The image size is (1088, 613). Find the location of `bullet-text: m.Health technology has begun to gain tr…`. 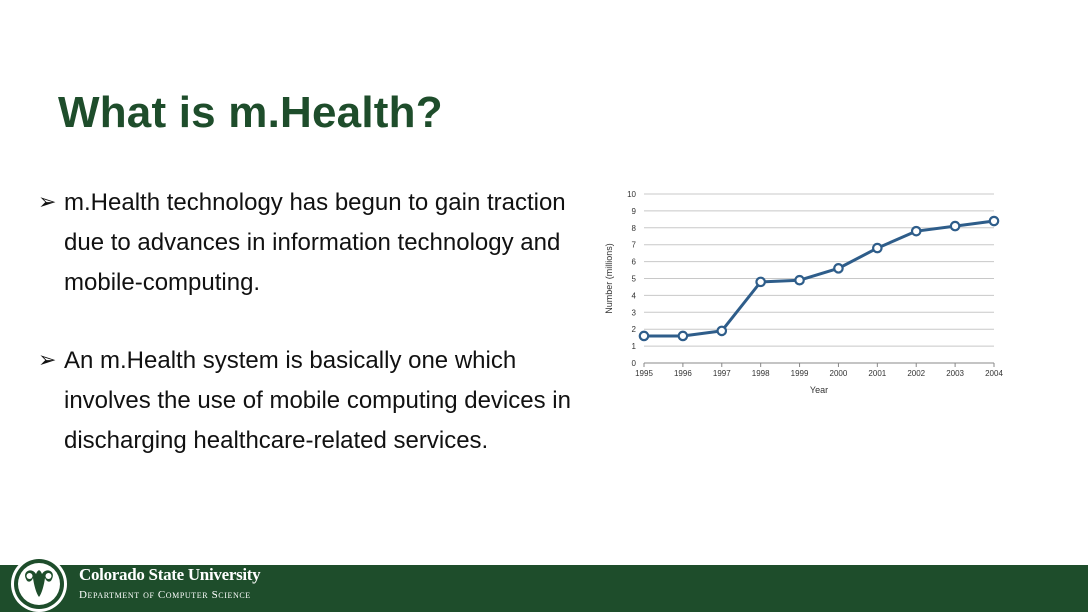

bullet-text: m.Health technology has begun to gain tr… is located at coordinates (315, 242).